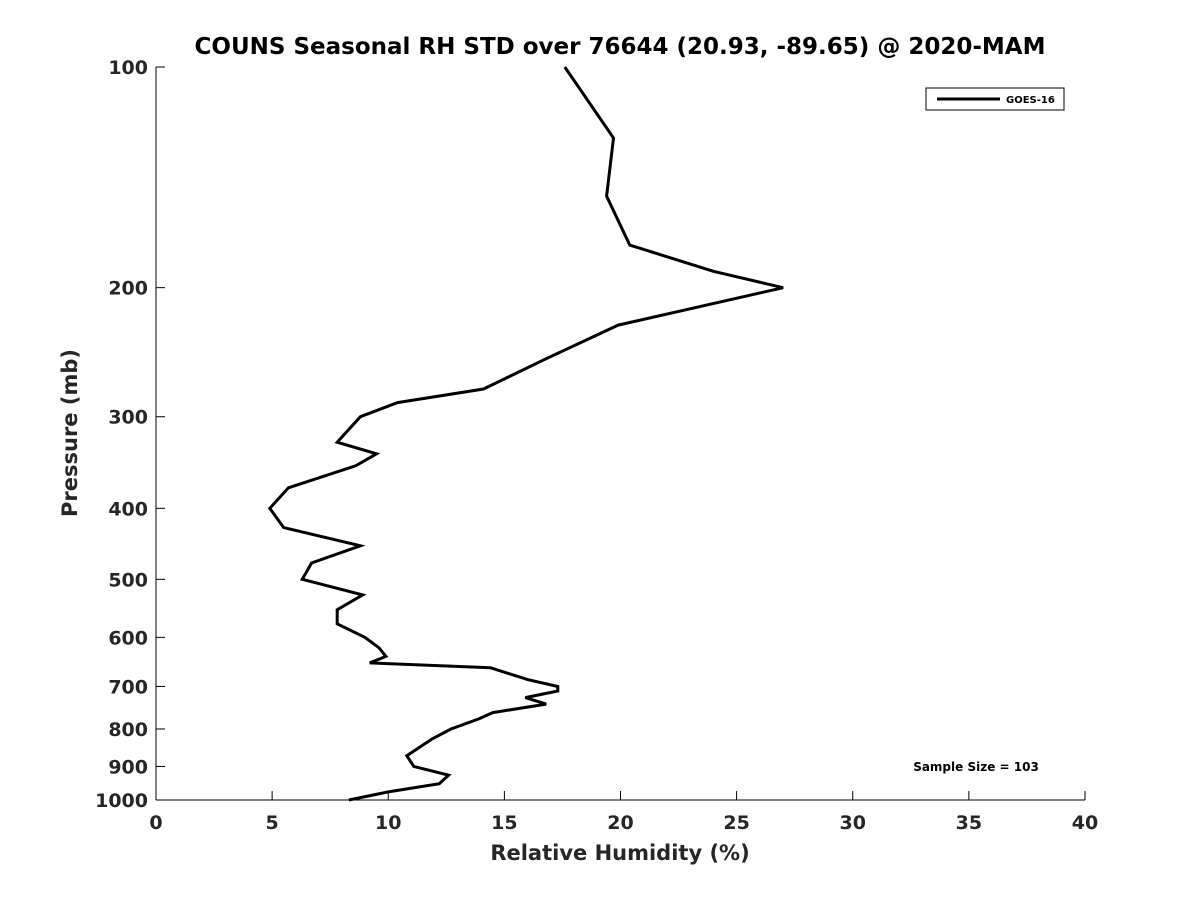  What do you see at coordinates (388, 823) in the screenshot?
I see `x-tick-label: 10` at bounding box center [388, 823].